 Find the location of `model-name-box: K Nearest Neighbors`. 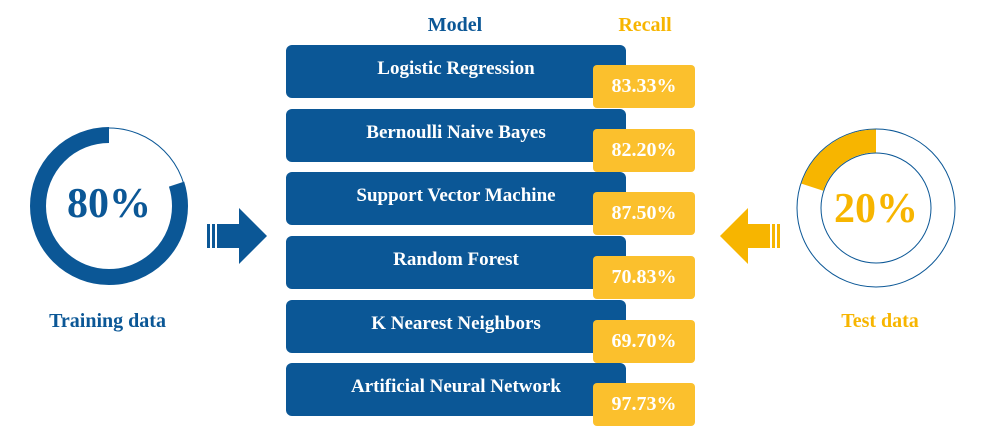

model-name-box: K Nearest Neighbors is located at coordinates (456, 326).